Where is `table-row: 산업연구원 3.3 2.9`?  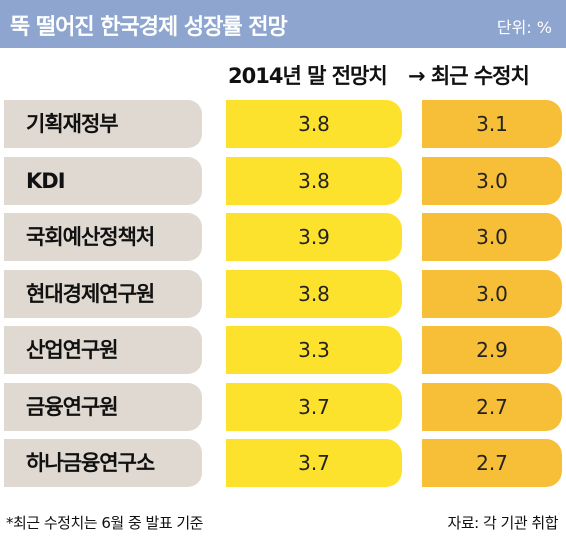
table-row: 산업연구원 3.3 2.9 is located at coordinates (283, 350).